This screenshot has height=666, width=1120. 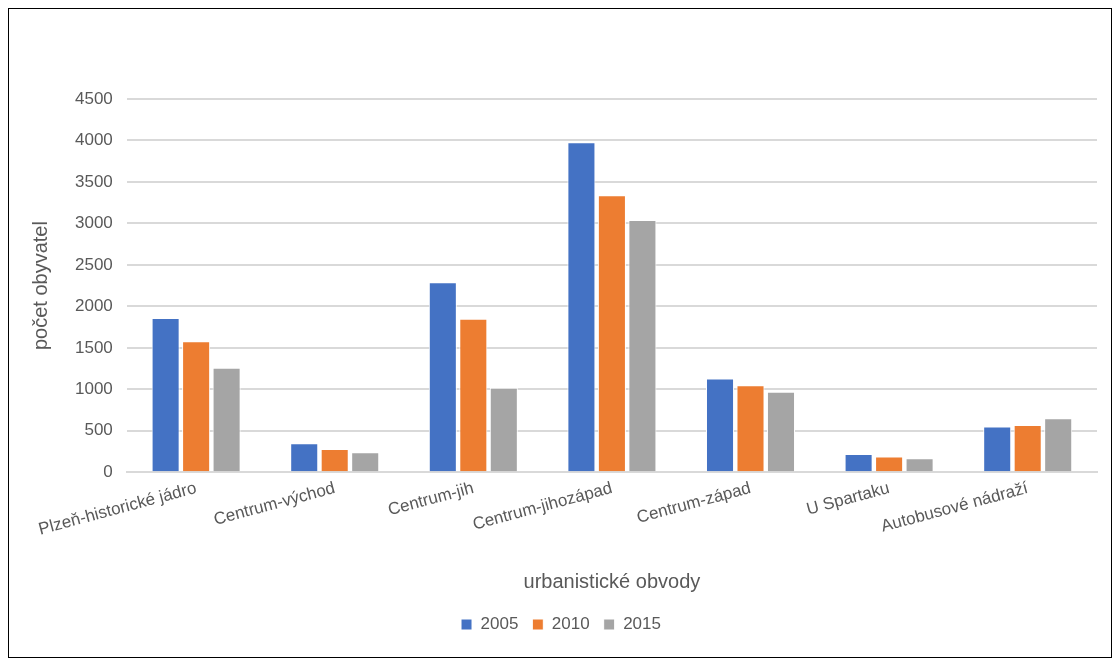 What do you see at coordinates (98, 430) in the screenshot?
I see `y-tick-label: 500` at bounding box center [98, 430].